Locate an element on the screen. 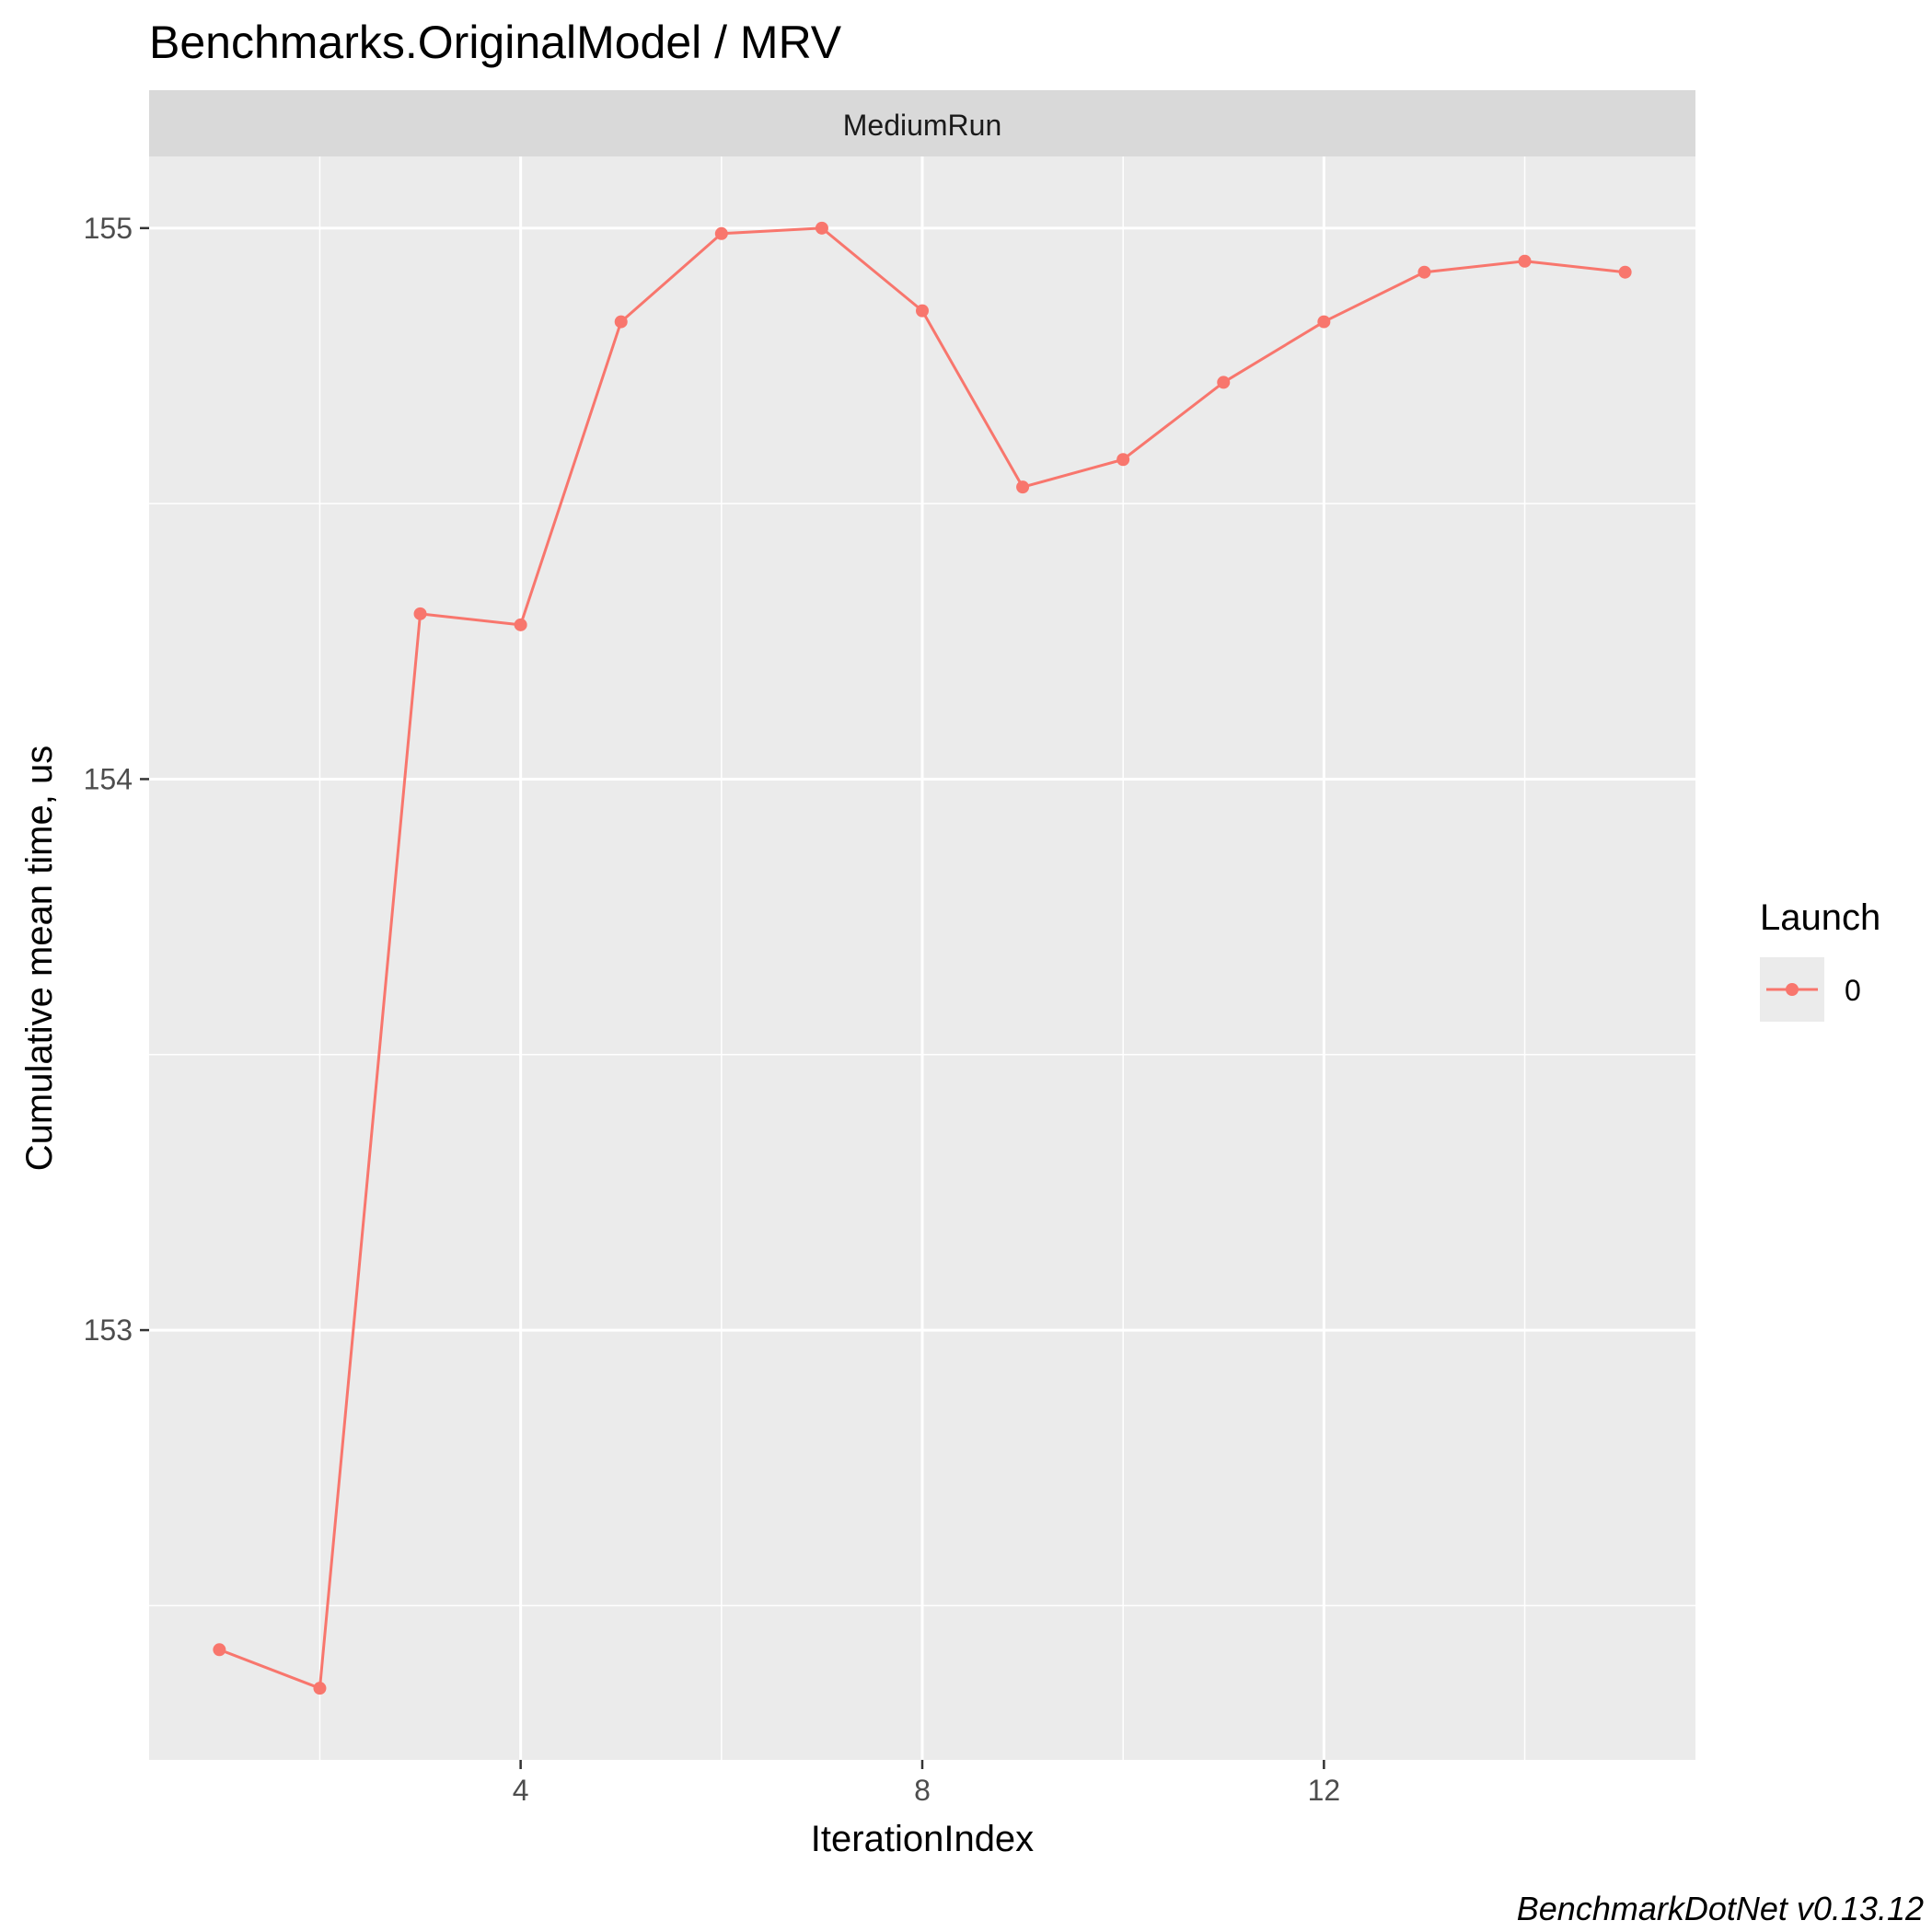  x-tick-label: 12 is located at coordinates (1325, 1791).